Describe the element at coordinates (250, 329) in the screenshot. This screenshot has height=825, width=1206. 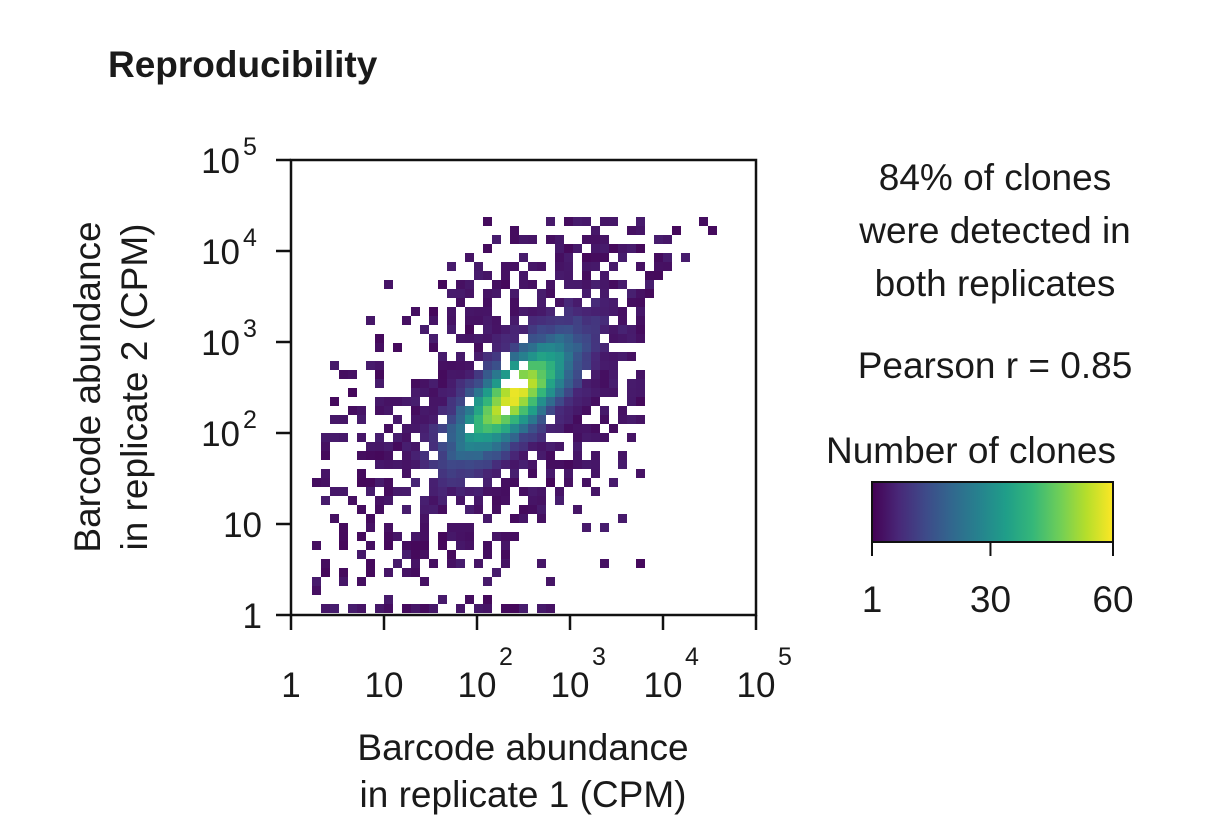
I see `y-tick-exp-3: 3` at that location.